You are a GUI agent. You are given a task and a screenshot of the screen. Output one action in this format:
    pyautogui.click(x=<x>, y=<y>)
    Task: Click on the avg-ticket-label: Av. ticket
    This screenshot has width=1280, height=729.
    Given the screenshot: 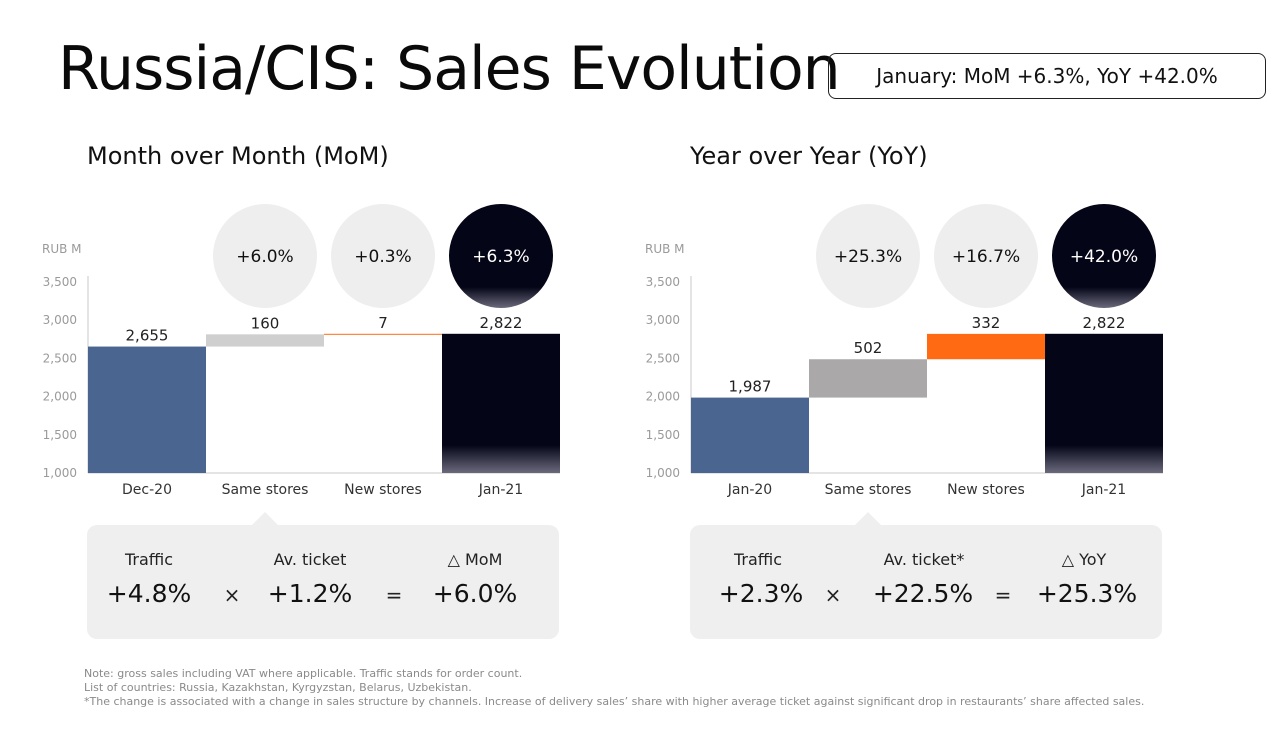 What is the action you would take?
    pyautogui.click(x=310, y=559)
    